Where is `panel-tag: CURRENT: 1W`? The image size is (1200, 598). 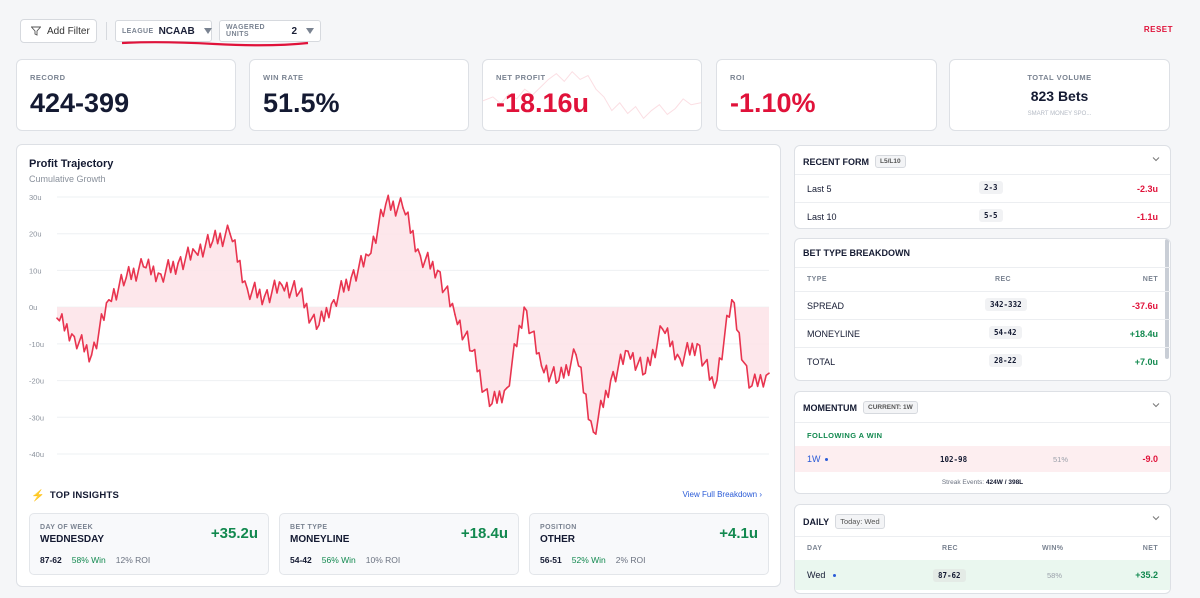 panel-tag: CURRENT: 1W is located at coordinates (890, 407).